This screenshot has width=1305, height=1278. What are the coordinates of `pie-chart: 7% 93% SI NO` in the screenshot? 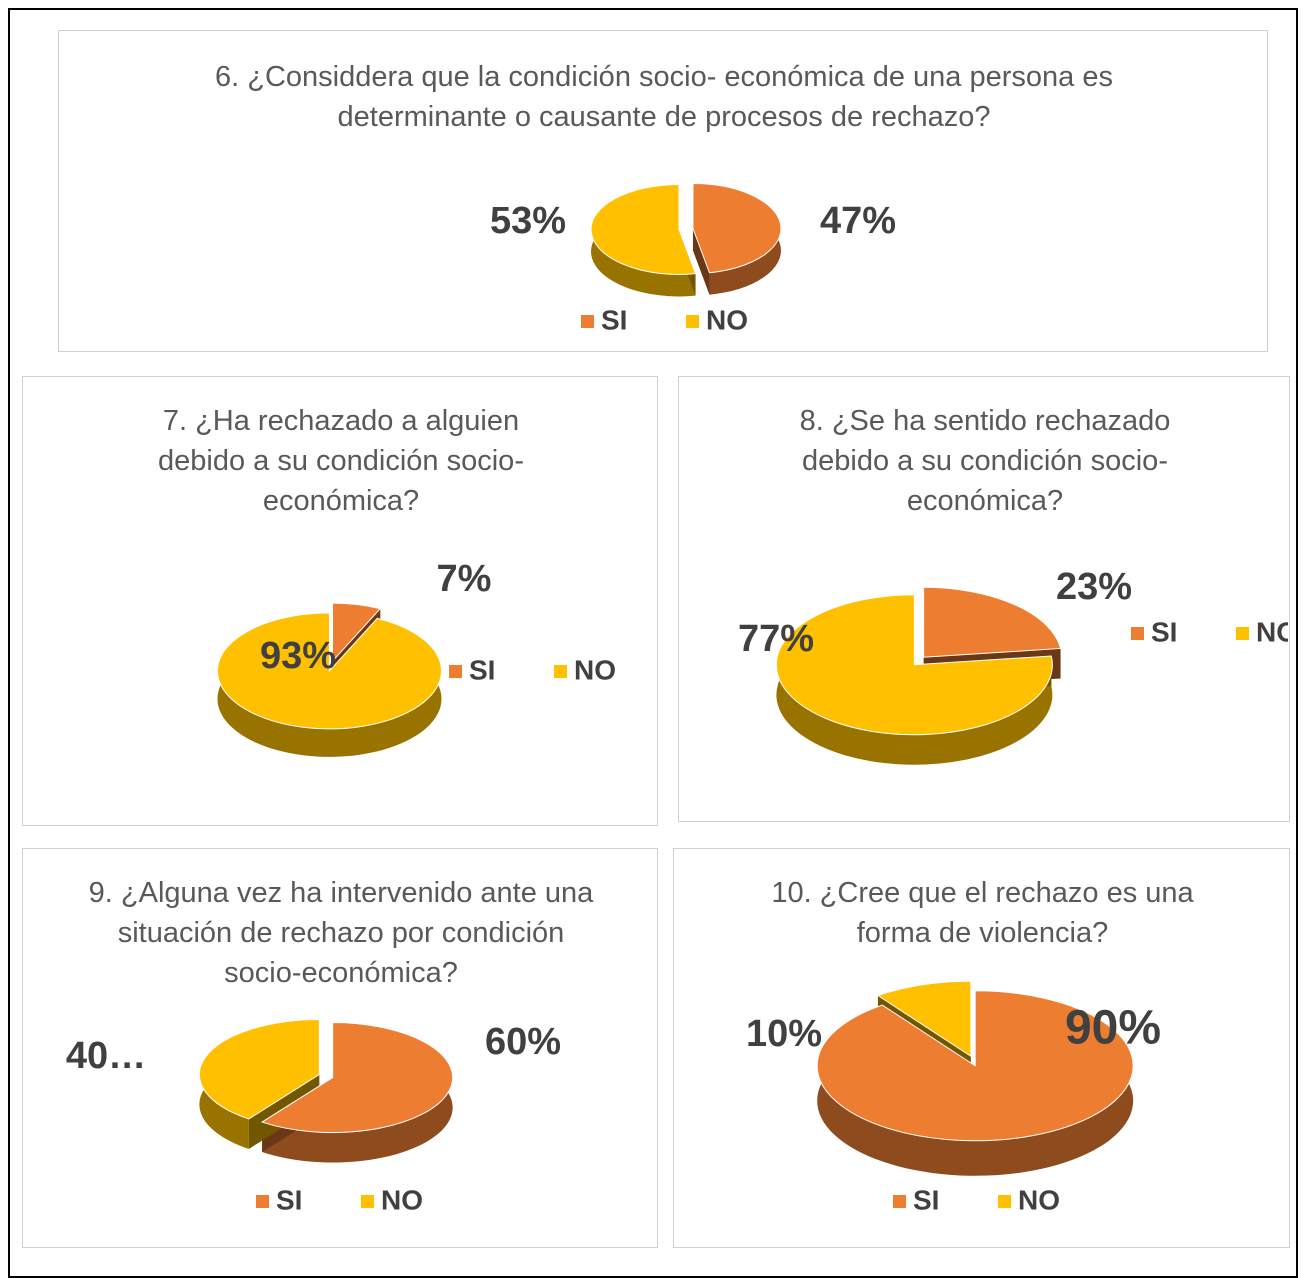 It's located at (416, 657).